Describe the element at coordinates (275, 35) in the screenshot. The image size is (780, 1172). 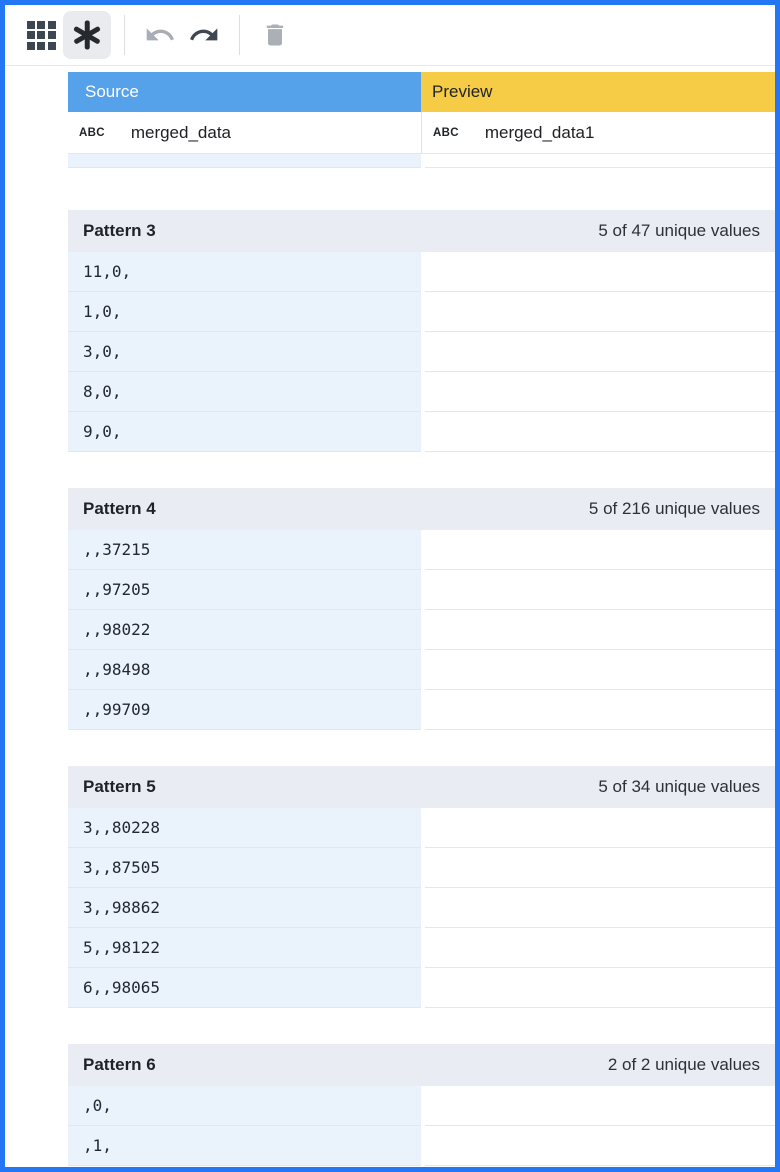
I see `delete-button` at that location.